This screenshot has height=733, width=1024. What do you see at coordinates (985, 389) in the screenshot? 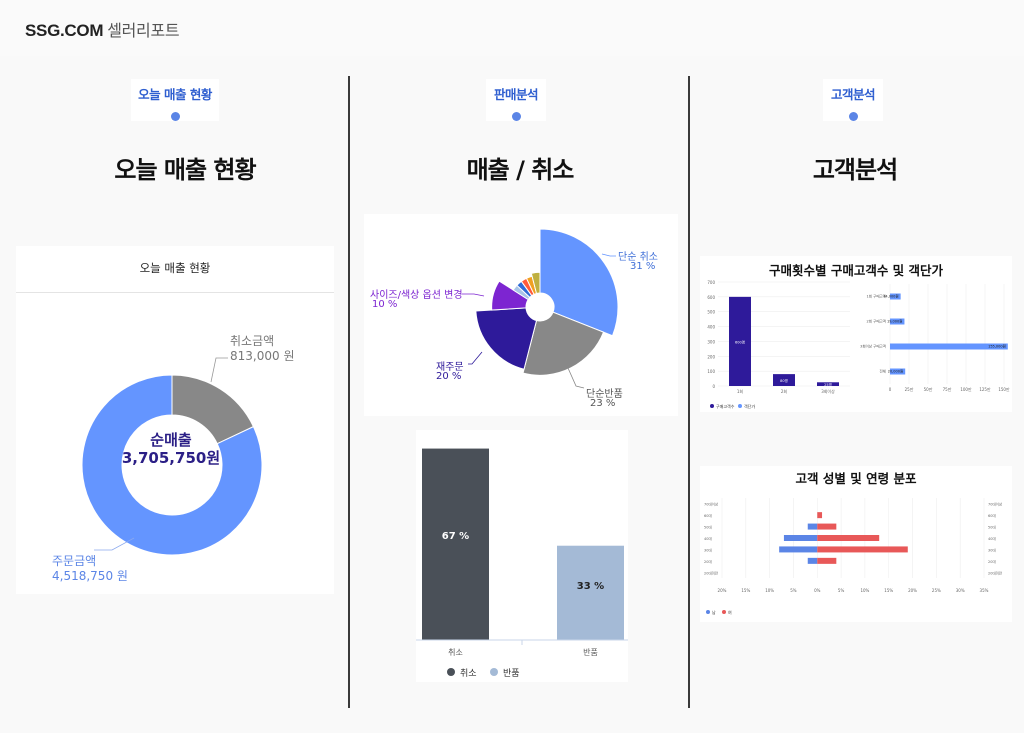
I see `x-tick-label: 125만` at bounding box center [985, 389].